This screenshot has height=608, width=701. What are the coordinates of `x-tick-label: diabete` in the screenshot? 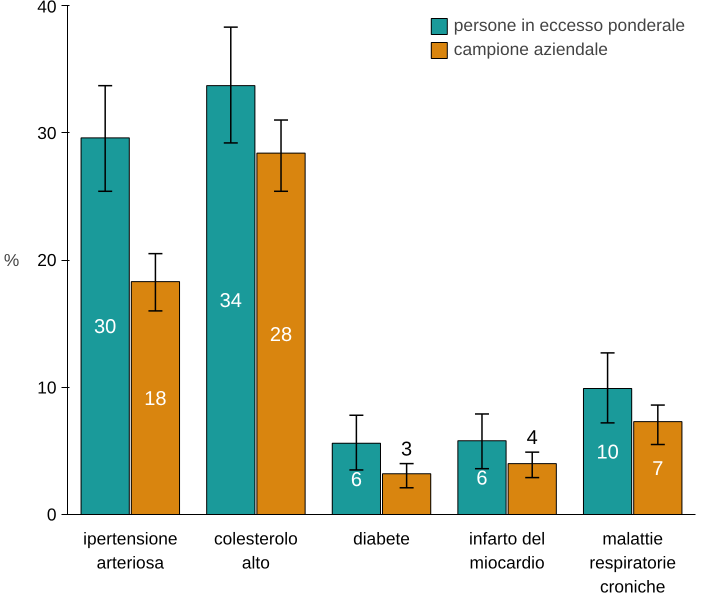 It's located at (381, 538).